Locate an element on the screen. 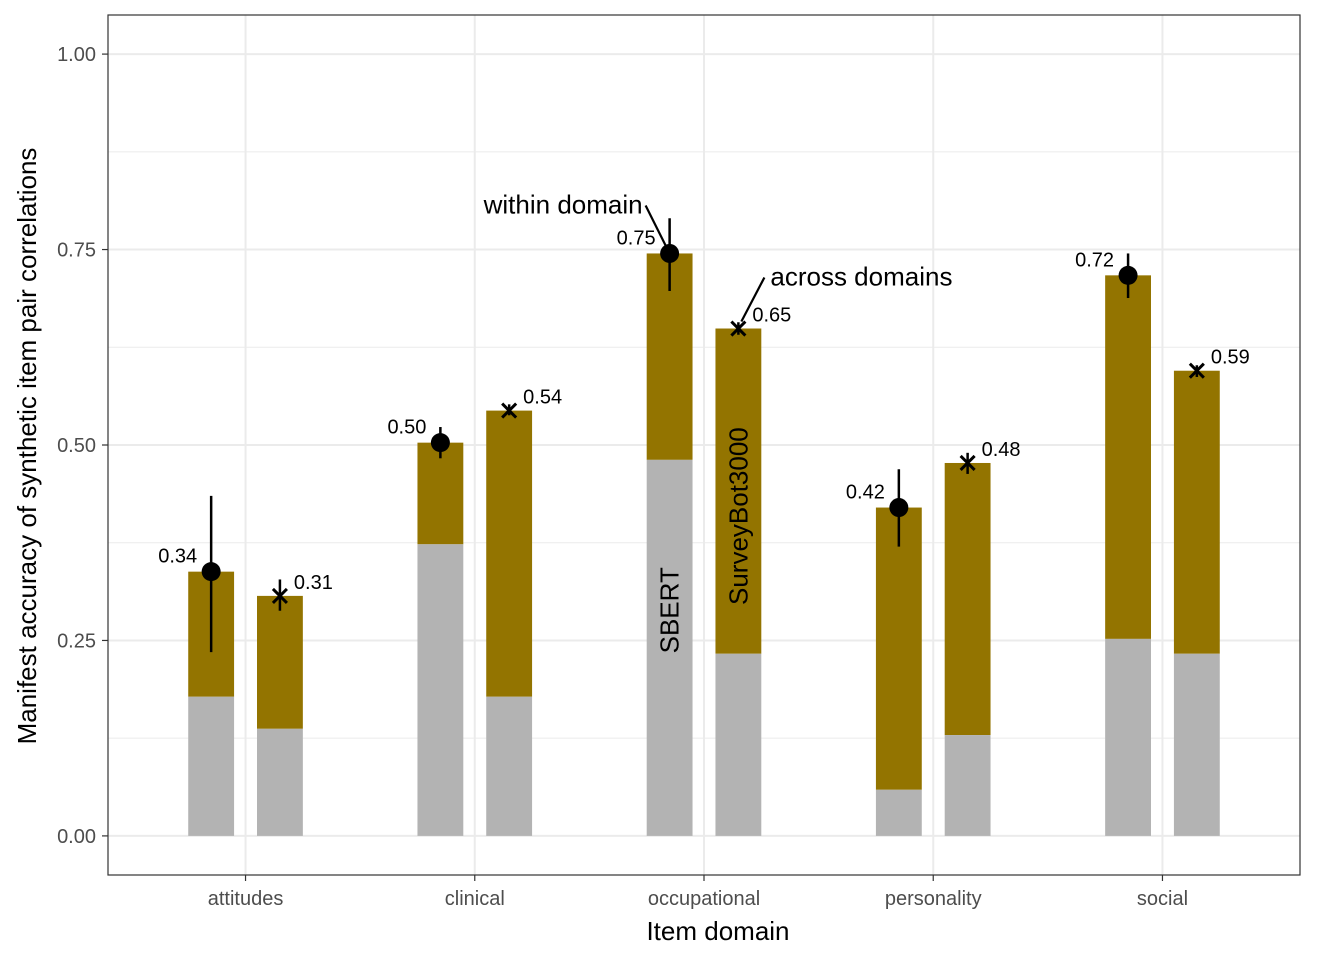 The height and width of the screenshot is (960, 1344). annotations: within domain across domains is located at coordinates (717, 256).